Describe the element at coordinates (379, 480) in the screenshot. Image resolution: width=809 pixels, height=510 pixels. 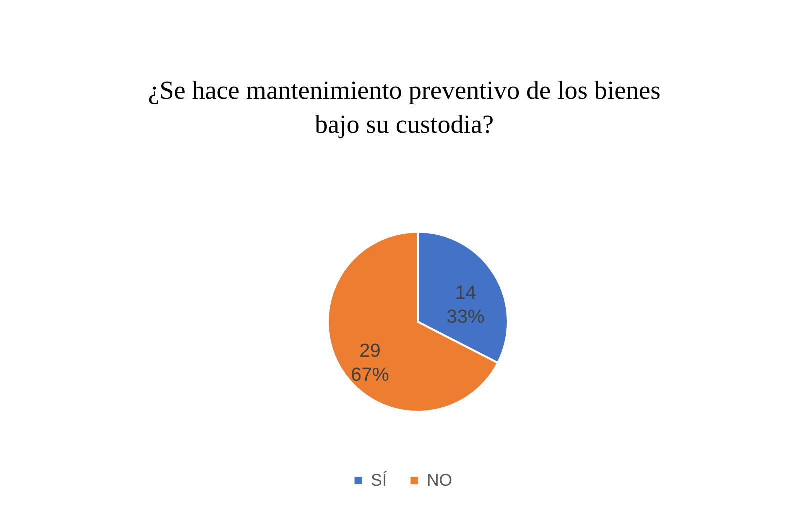
I see `legend-label: SÍ` at that location.